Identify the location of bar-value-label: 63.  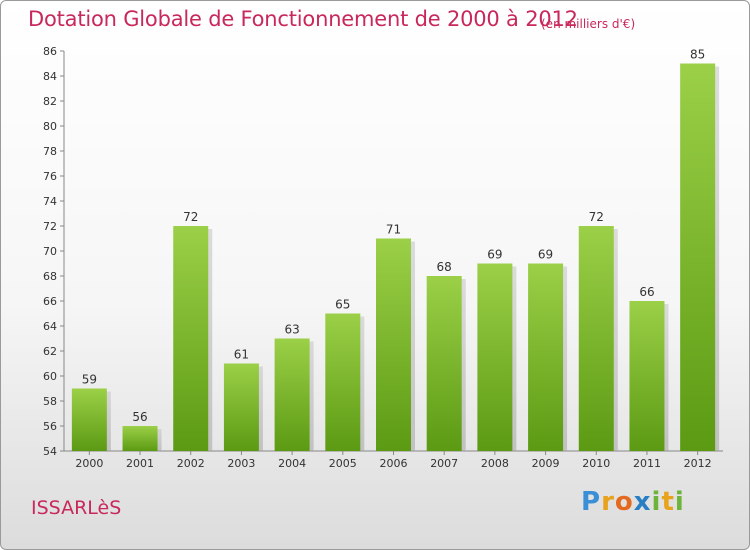
(291, 330).